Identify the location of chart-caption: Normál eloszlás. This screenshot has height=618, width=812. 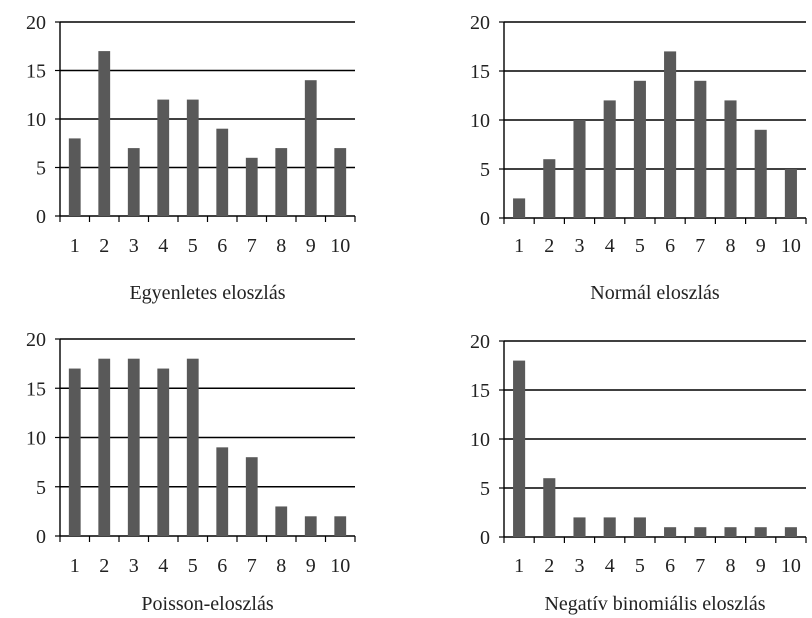
(655, 293).